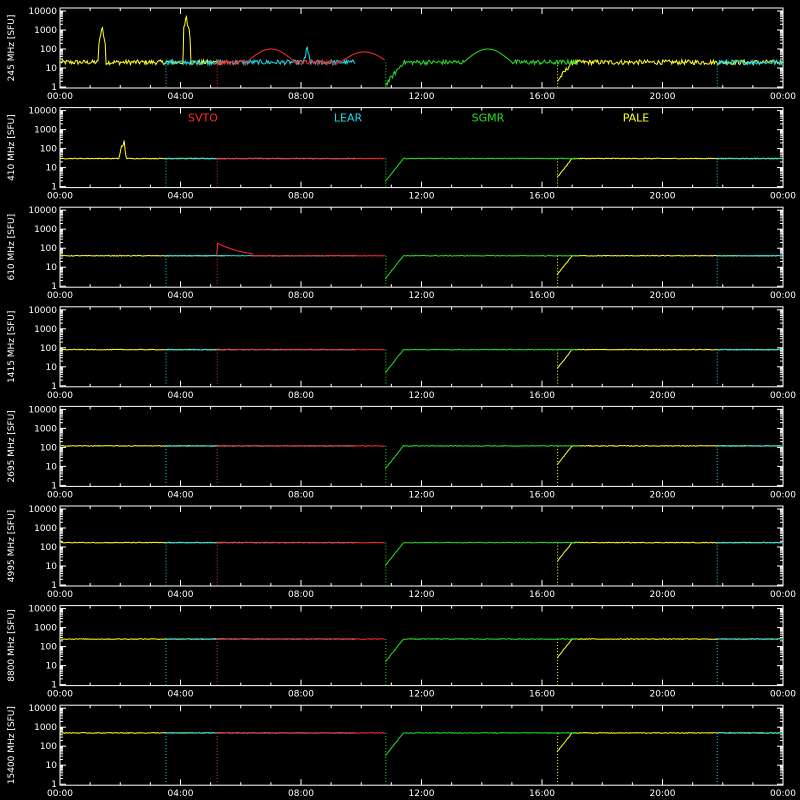  What do you see at coordinates (181, 396) in the screenshot?
I see `x-tick-label: 04:00` at bounding box center [181, 396].